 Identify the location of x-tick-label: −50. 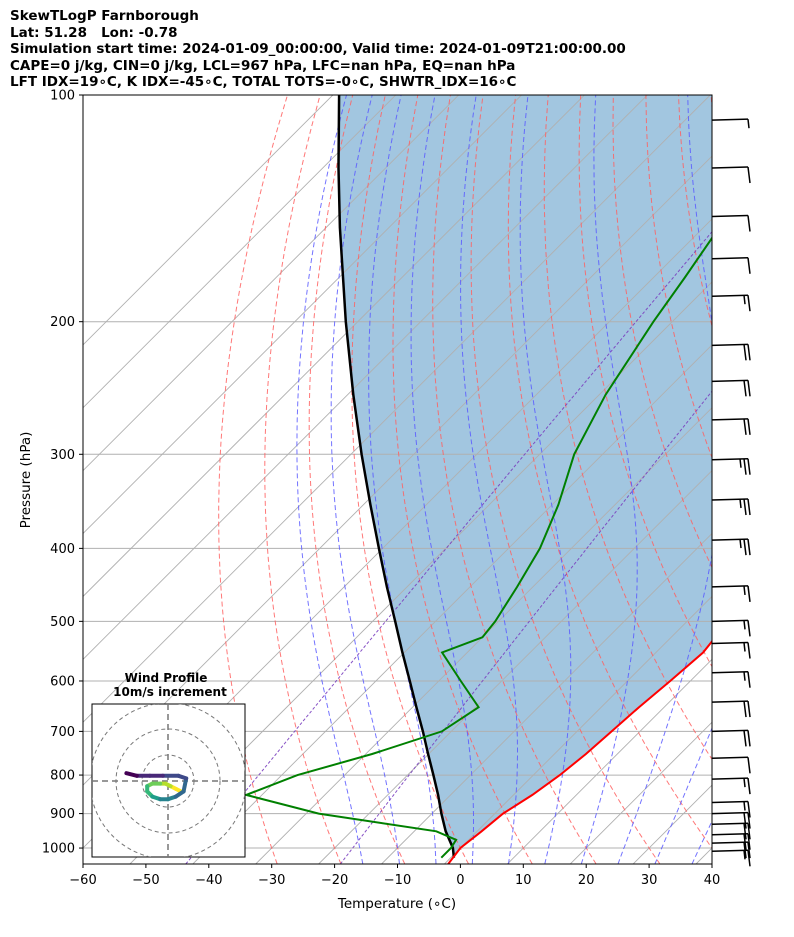
(145, 880).